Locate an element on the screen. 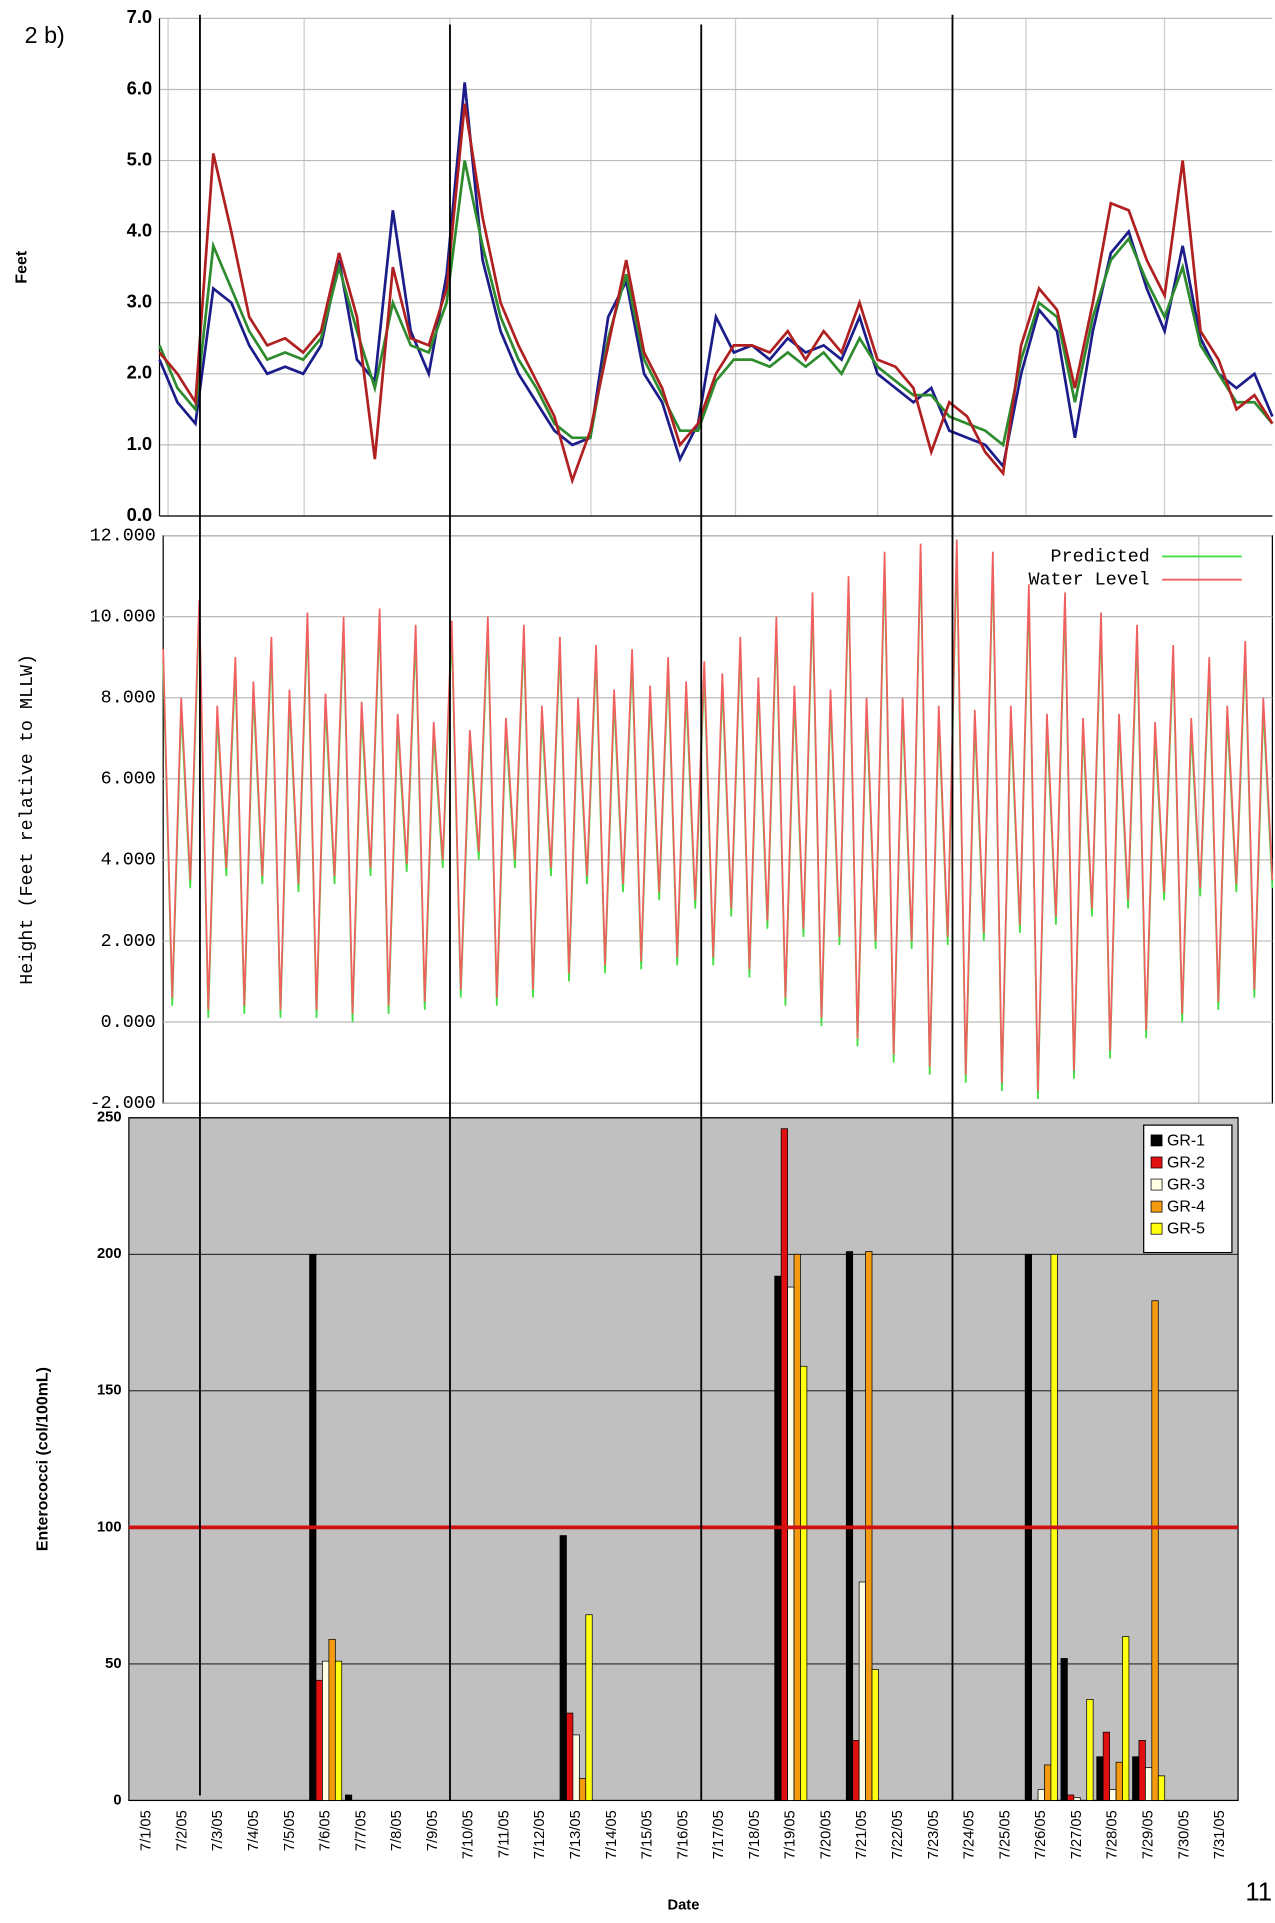 The height and width of the screenshot is (1923, 1275). x-tick-label: 7/12/05 is located at coordinates (540, 1834).